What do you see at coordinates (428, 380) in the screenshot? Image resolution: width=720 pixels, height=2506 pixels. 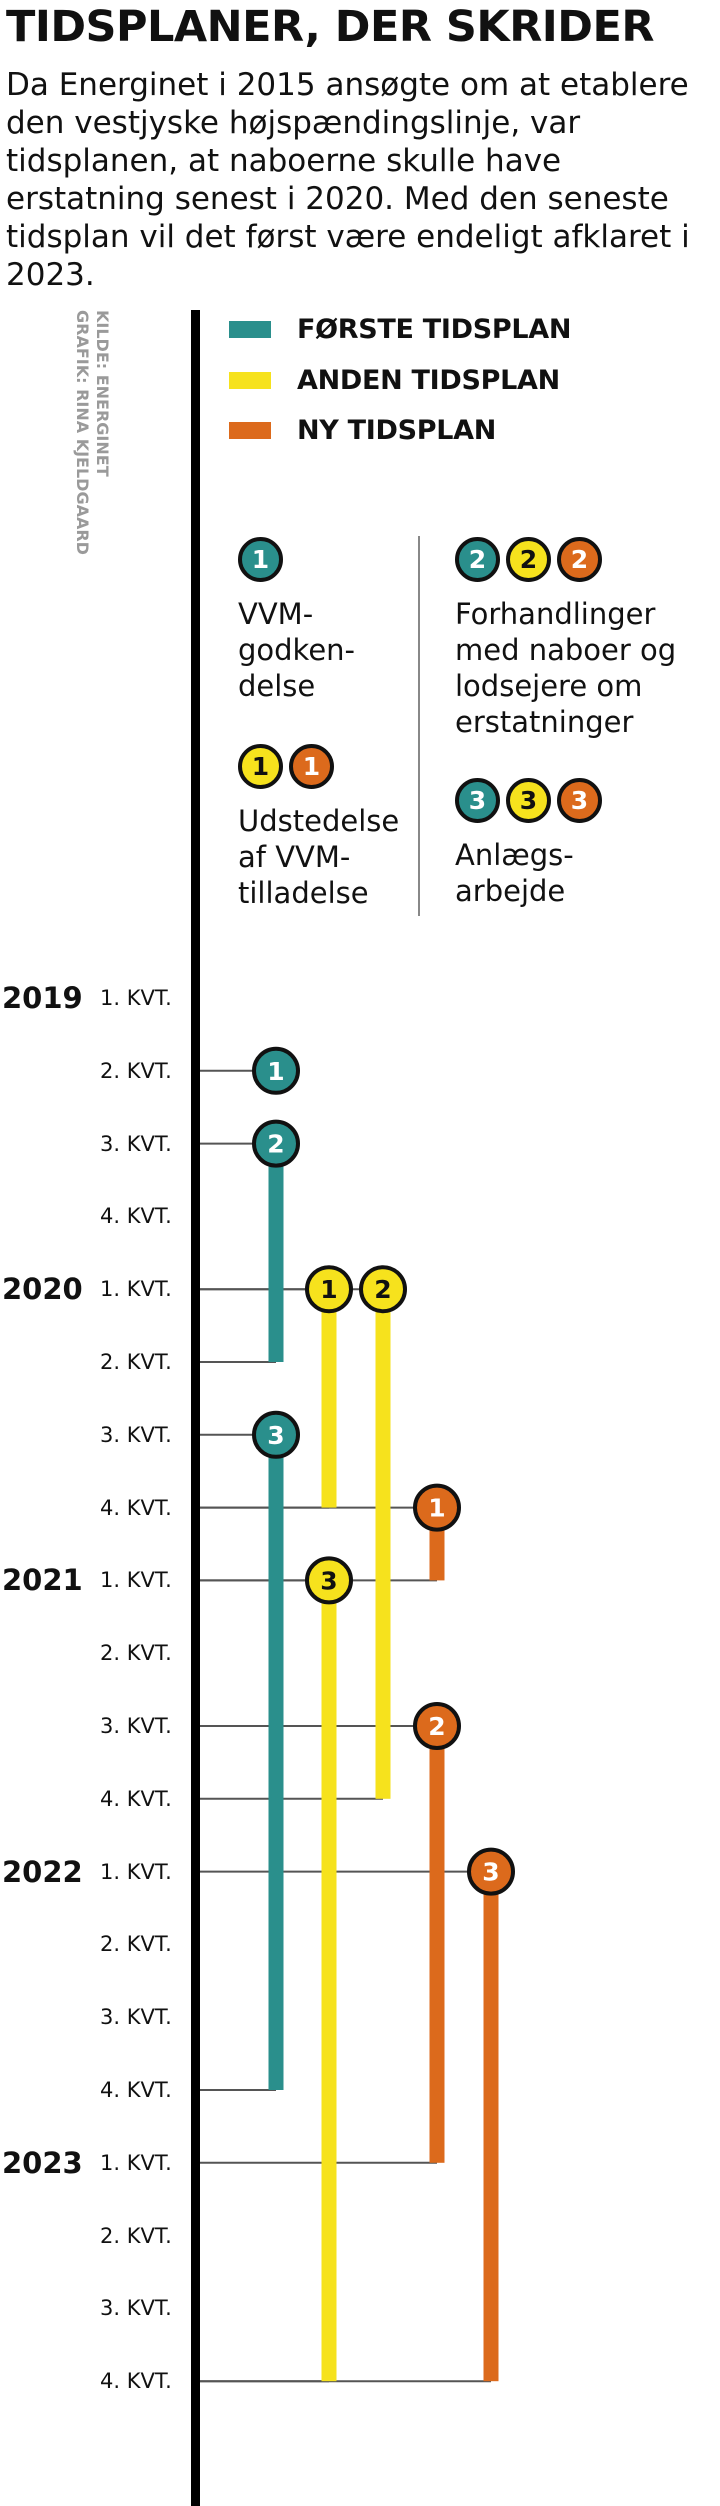 I see `legend-label: ANDEN TIDSPLAN` at bounding box center [428, 380].